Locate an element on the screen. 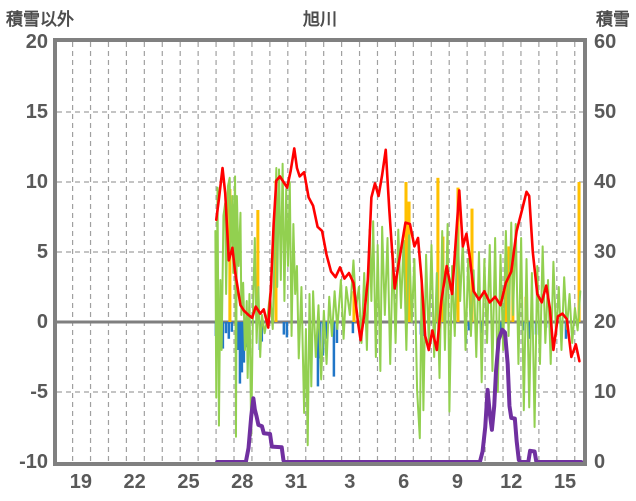  axis-tick-label: 6 is located at coordinates (404, 482).